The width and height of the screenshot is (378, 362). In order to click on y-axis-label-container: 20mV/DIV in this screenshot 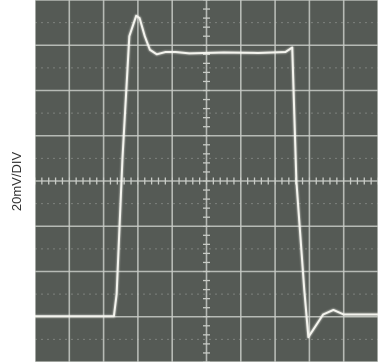, I will do `click(17, 181)`.